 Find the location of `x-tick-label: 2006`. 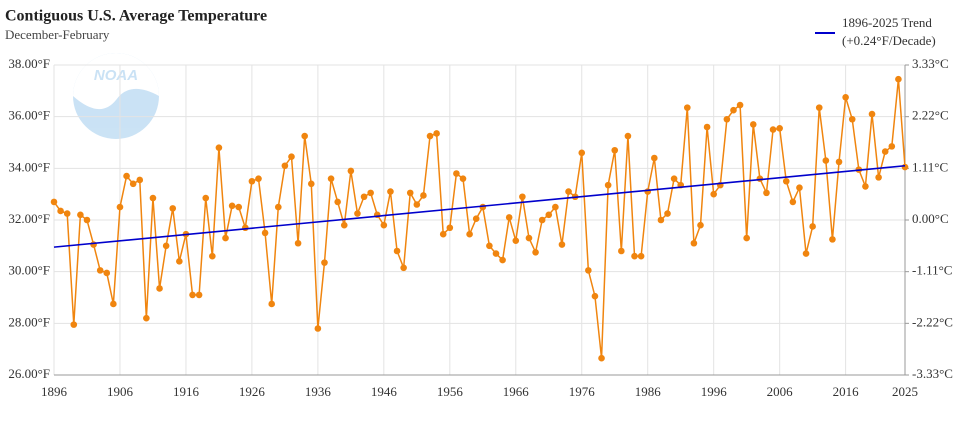

x-tick-label: 2006 is located at coordinates (780, 391).